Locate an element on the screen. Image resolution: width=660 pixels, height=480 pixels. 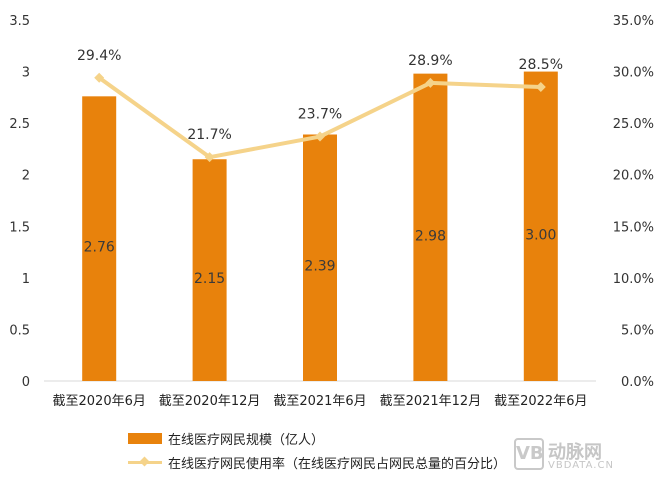
left-y-tick-label: 2 is located at coordinates (26, 176).